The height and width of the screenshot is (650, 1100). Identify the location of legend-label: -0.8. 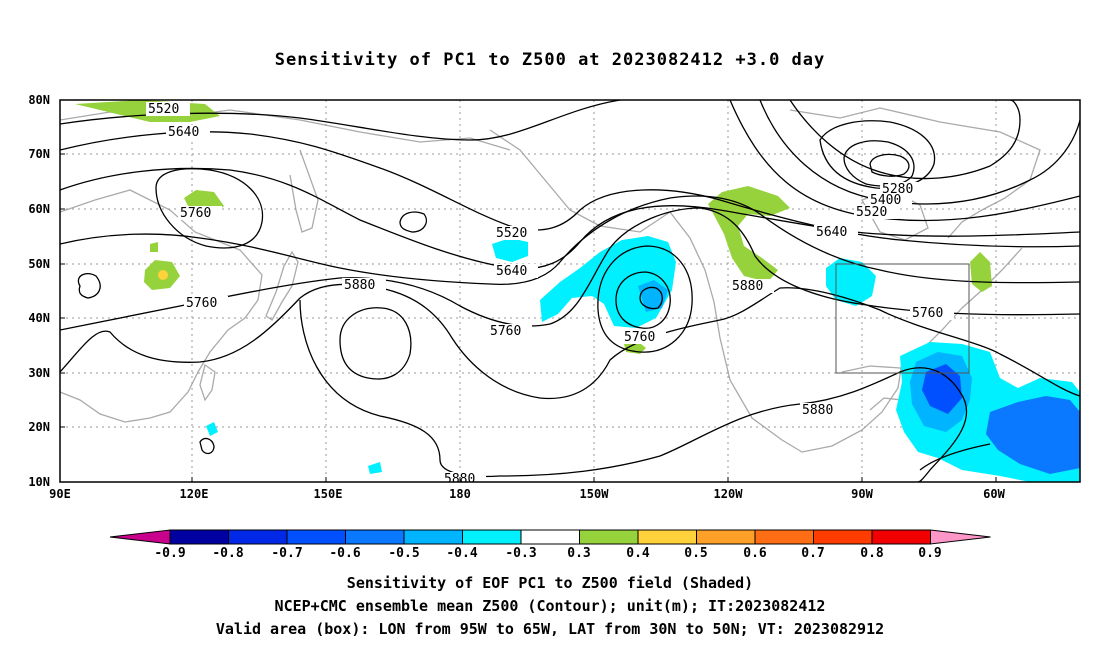
(227, 553).